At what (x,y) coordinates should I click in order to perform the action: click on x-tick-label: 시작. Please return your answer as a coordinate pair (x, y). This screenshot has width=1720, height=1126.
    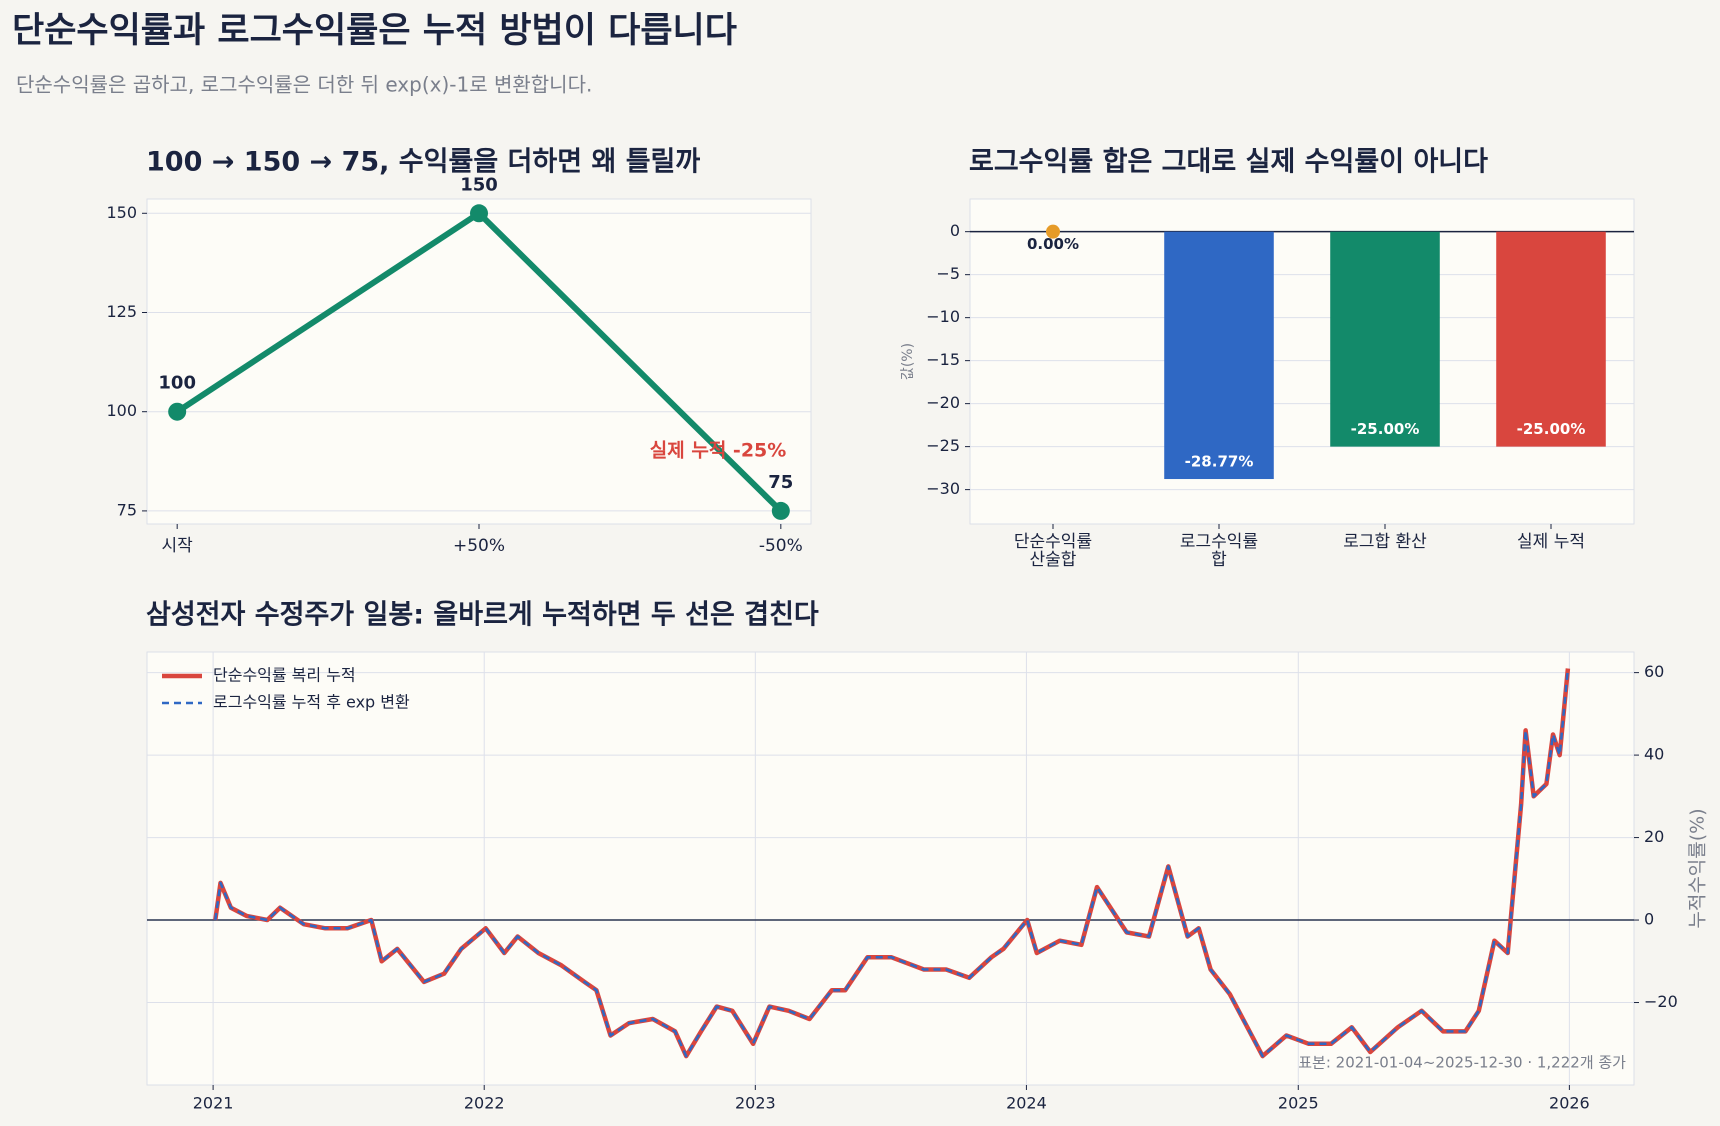
    Looking at the image, I should click on (178, 546).